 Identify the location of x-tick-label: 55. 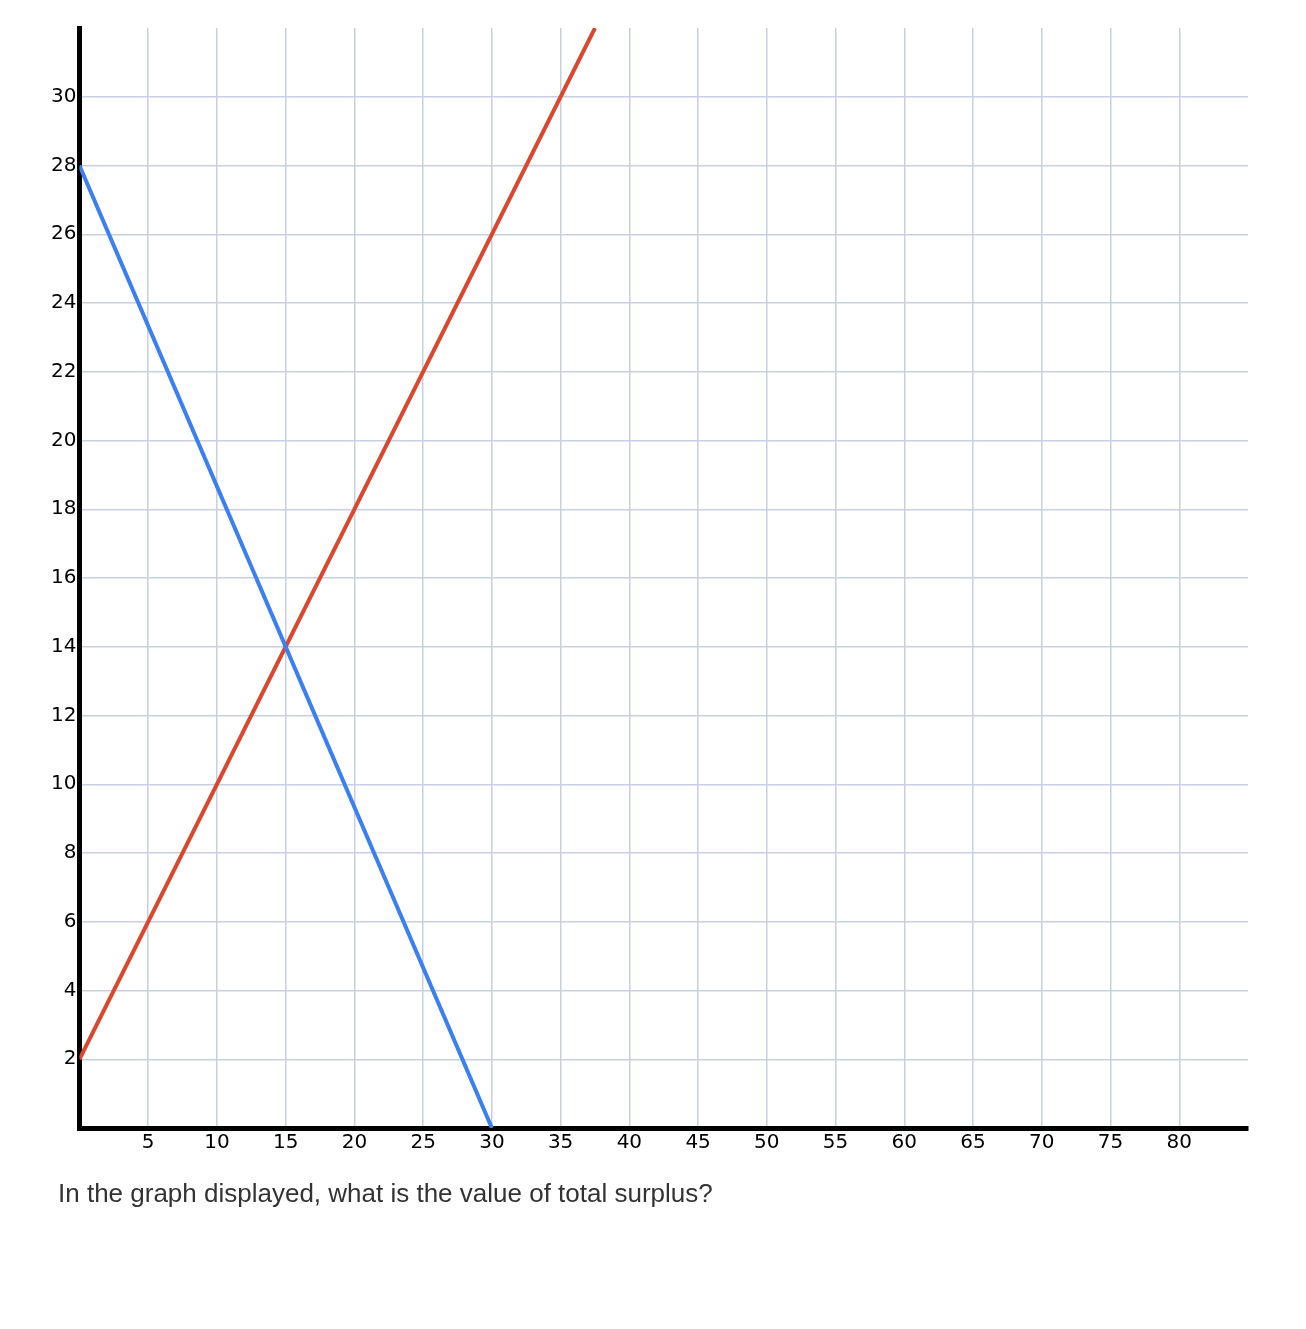
(835, 1141).